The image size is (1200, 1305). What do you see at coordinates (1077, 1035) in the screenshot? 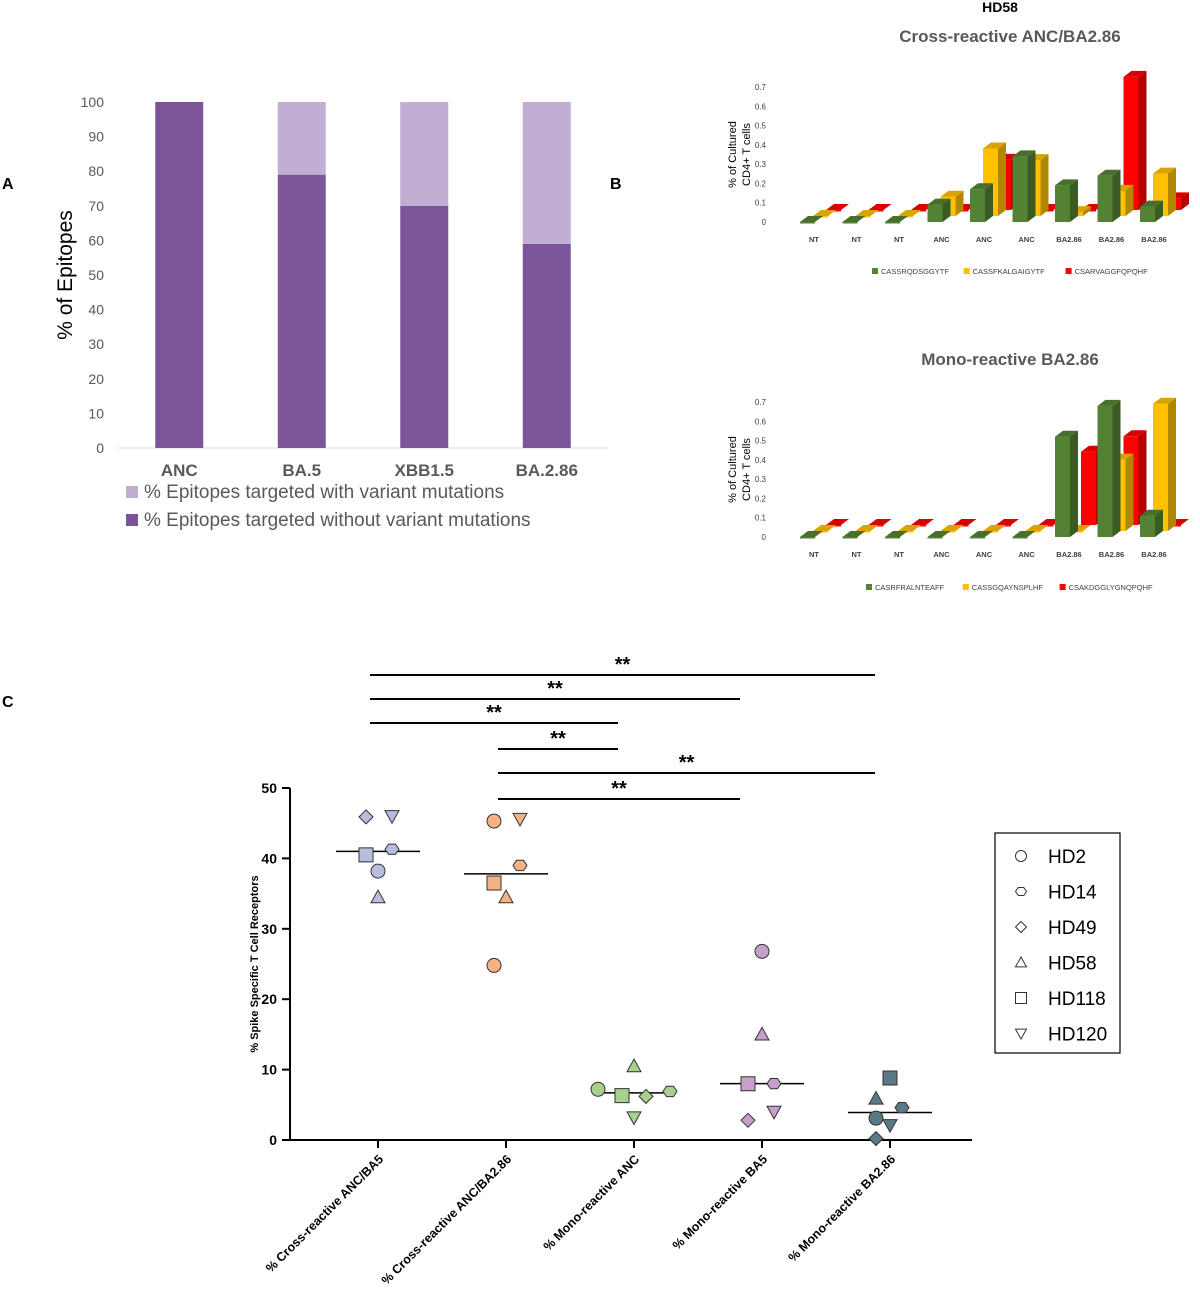
I see `legend-label: HD120` at bounding box center [1077, 1035].